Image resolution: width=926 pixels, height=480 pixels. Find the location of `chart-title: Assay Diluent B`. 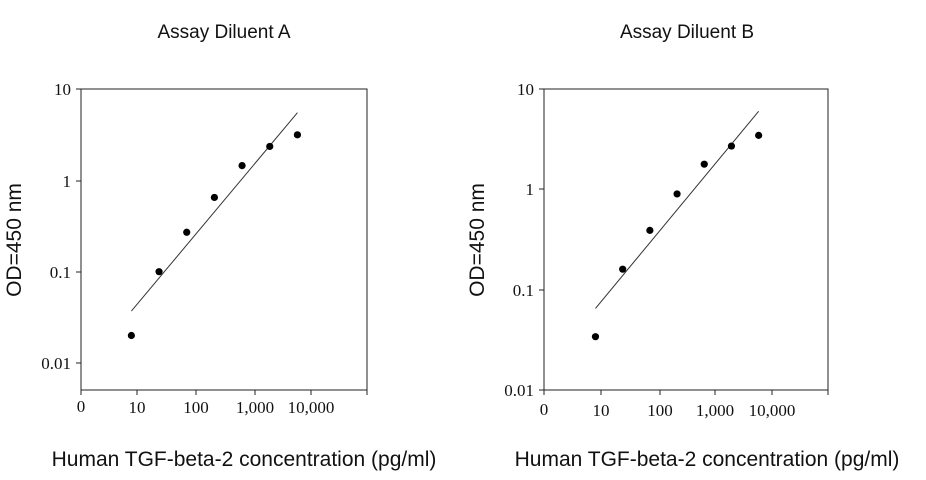

chart-title: Assay Diluent B is located at coordinates (687, 32).